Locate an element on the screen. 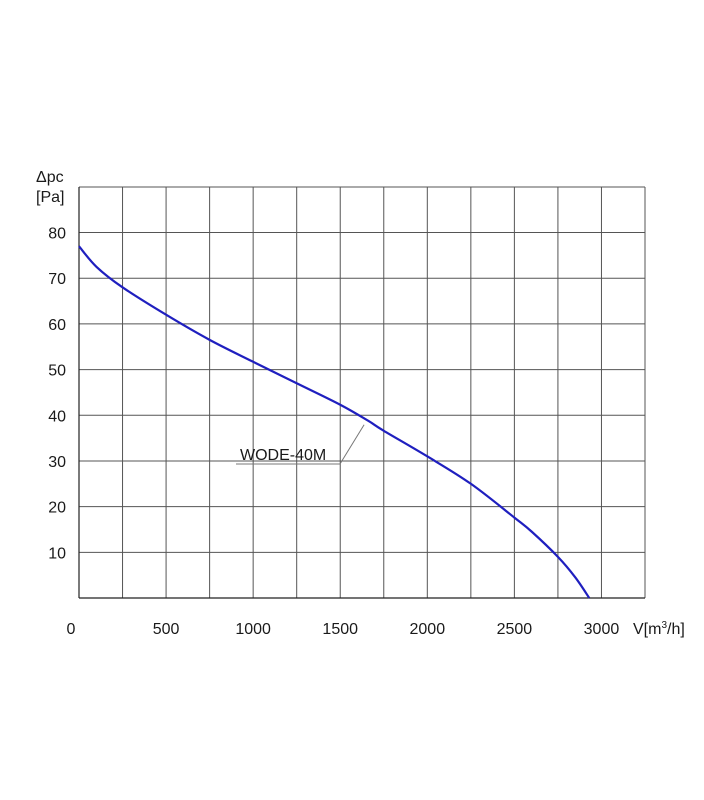  y-tick-label: 10 is located at coordinates (57, 553).